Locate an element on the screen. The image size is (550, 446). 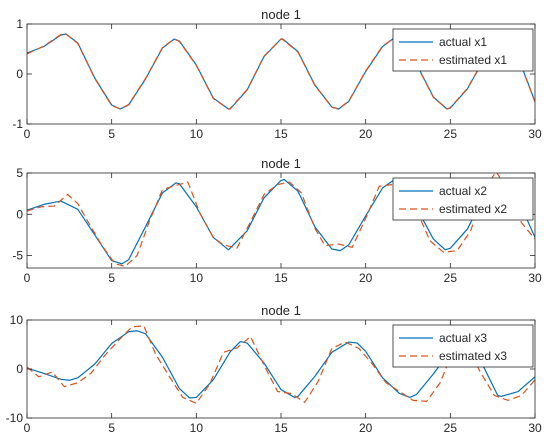
y-tick-label: -10 is located at coordinates (15, 418).